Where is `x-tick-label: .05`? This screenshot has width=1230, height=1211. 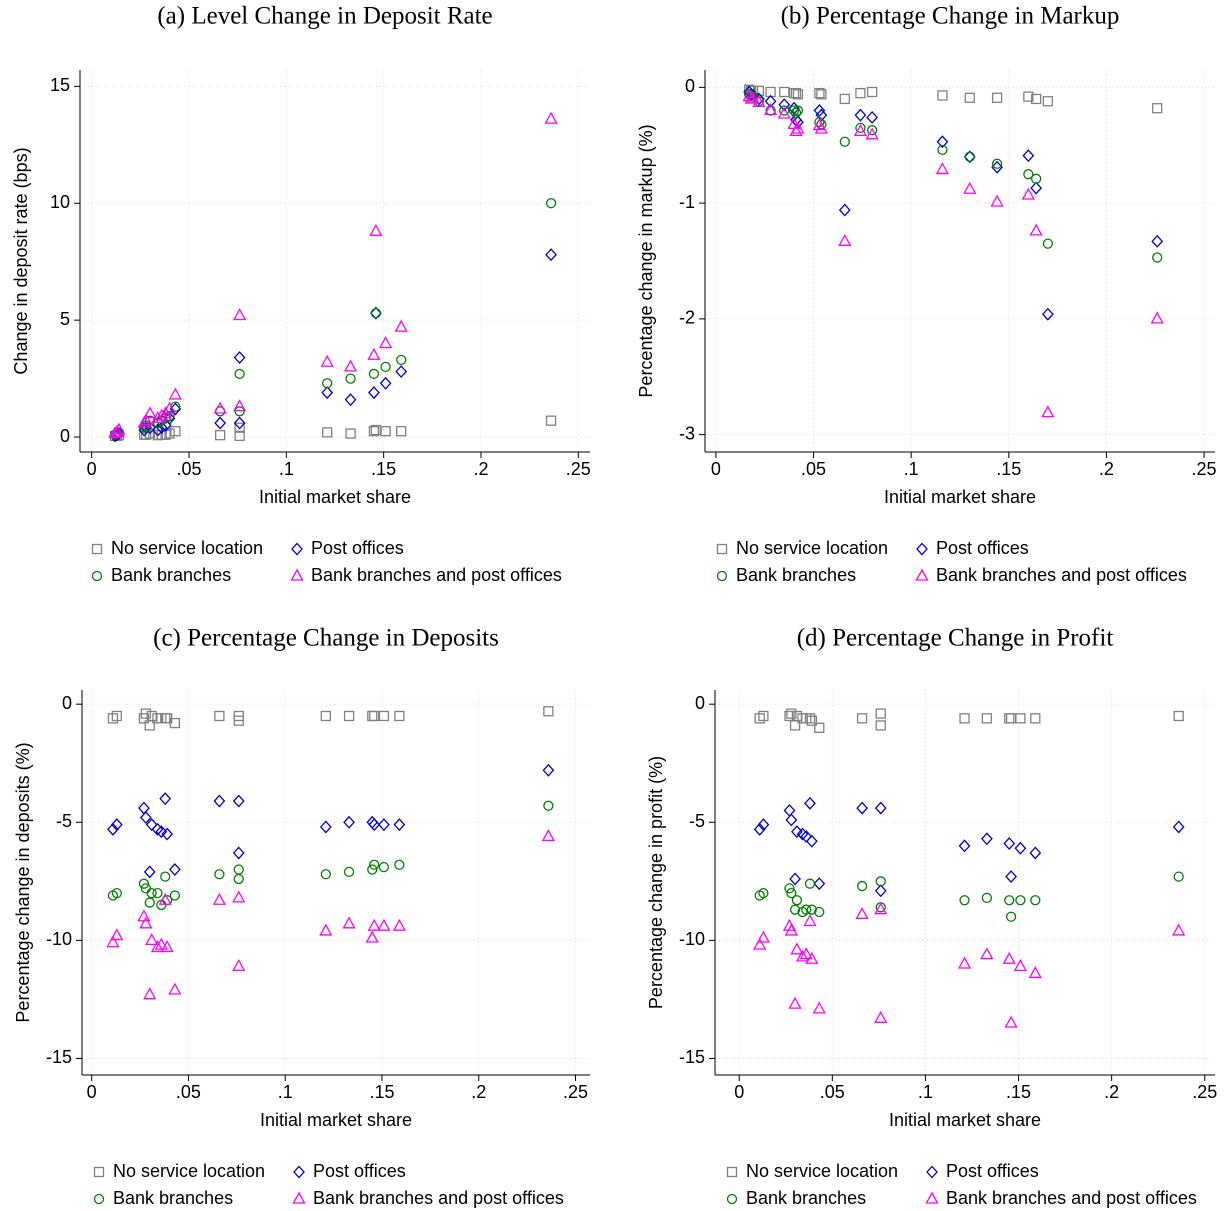 x-tick-label: .05 is located at coordinates (813, 469).